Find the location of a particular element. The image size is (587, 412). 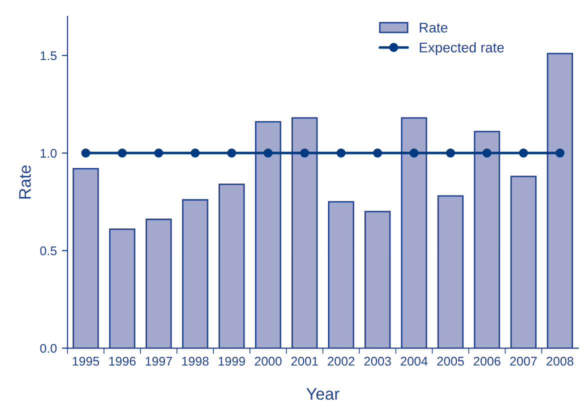

x-tick-label: 2008 is located at coordinates (560, 361).